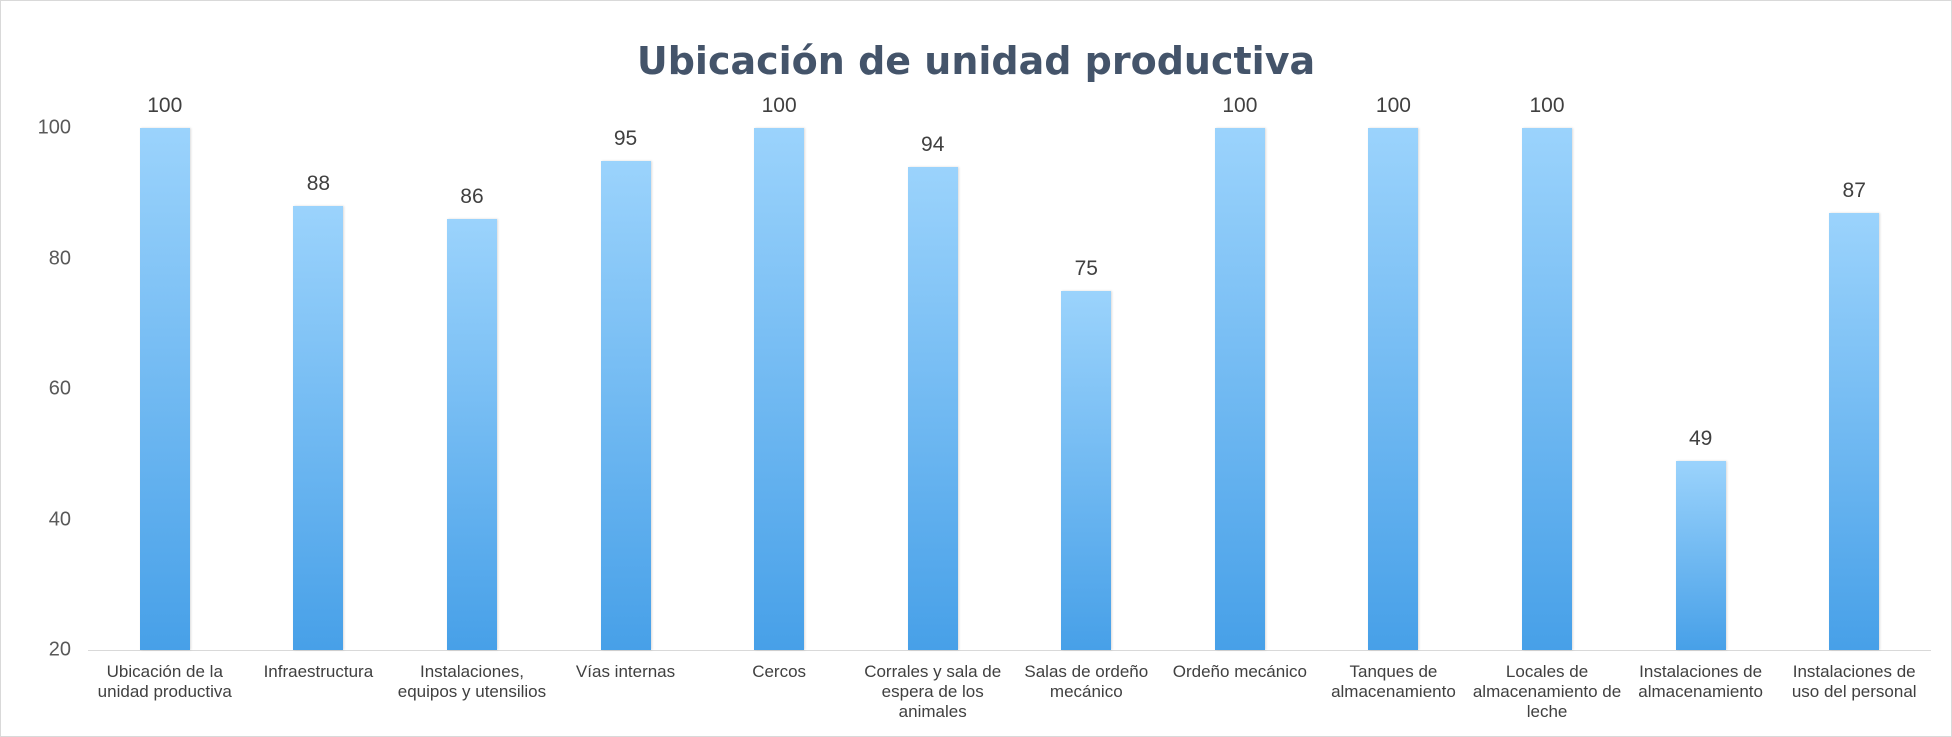 The height and width of the screenshot is (737, 1952). Describe the element at coordinates (472, 197) in the screenshot. I see `data-label: 86` at that location.